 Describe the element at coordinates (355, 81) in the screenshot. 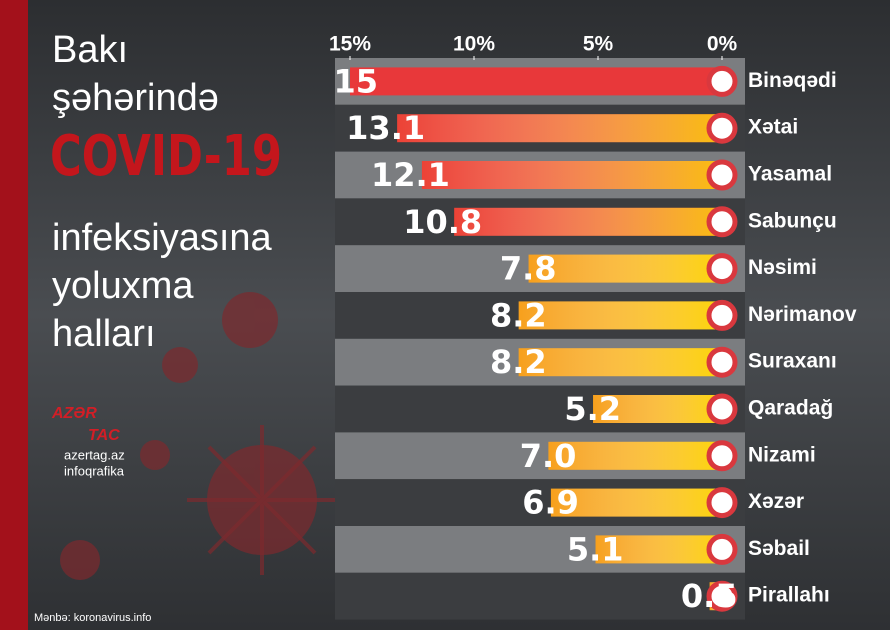

I see `value-label: 15` at that location.